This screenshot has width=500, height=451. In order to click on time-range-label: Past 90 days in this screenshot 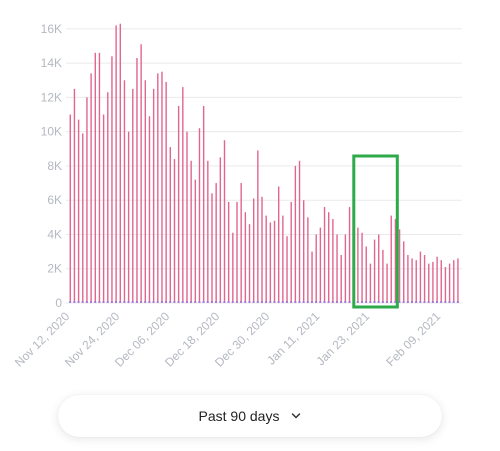, I will do `click(239, 416)`.